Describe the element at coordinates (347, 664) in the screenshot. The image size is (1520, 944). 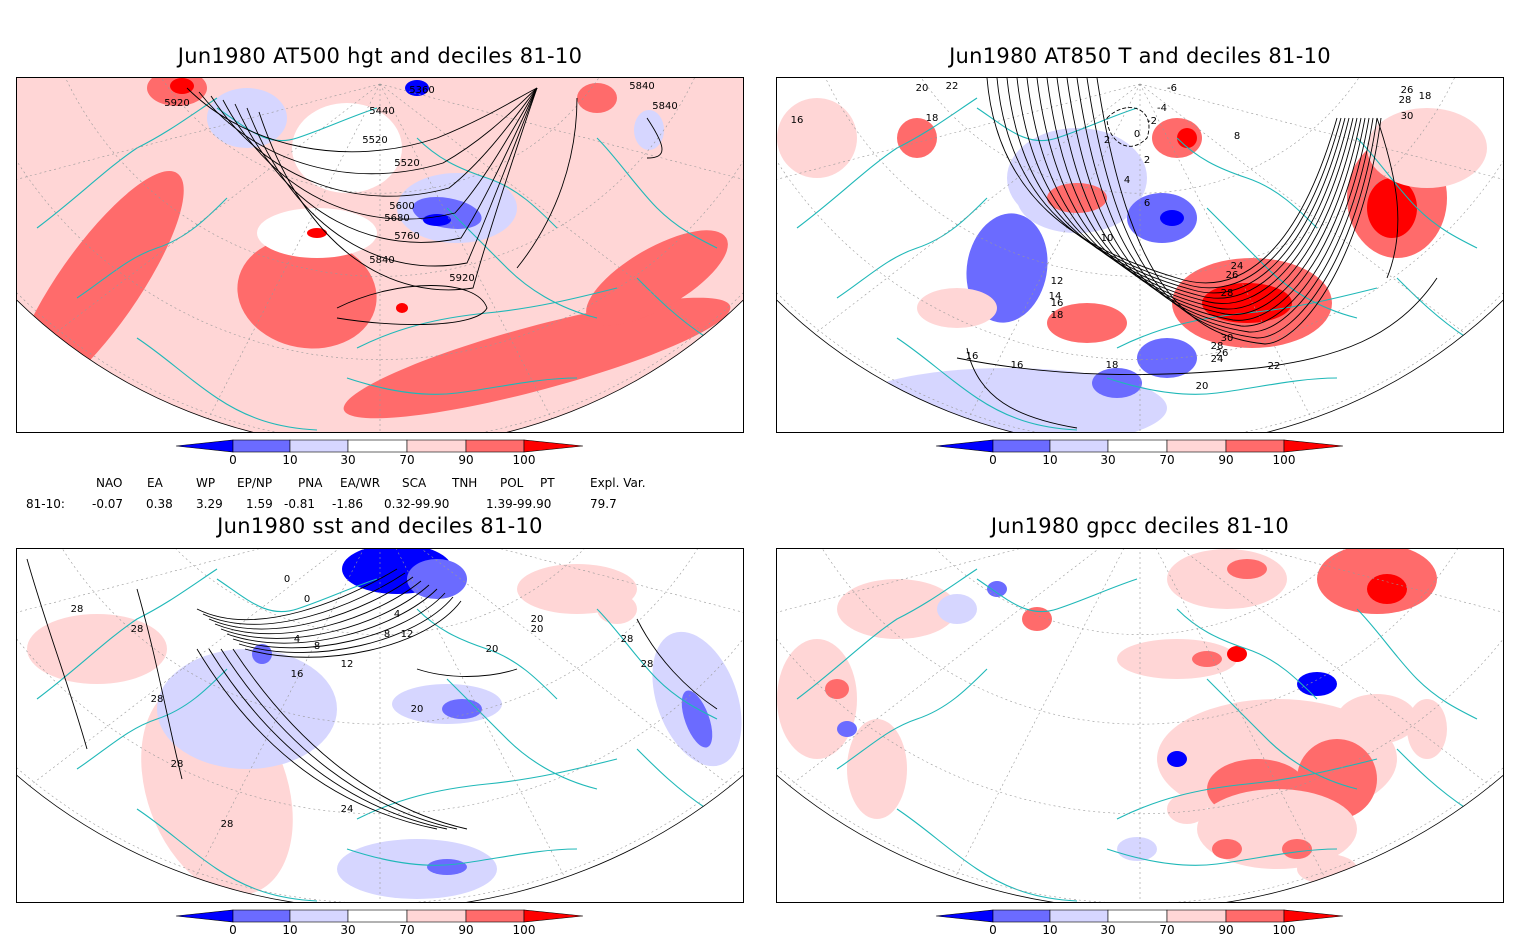
I see `contour-label: 12` at that location.